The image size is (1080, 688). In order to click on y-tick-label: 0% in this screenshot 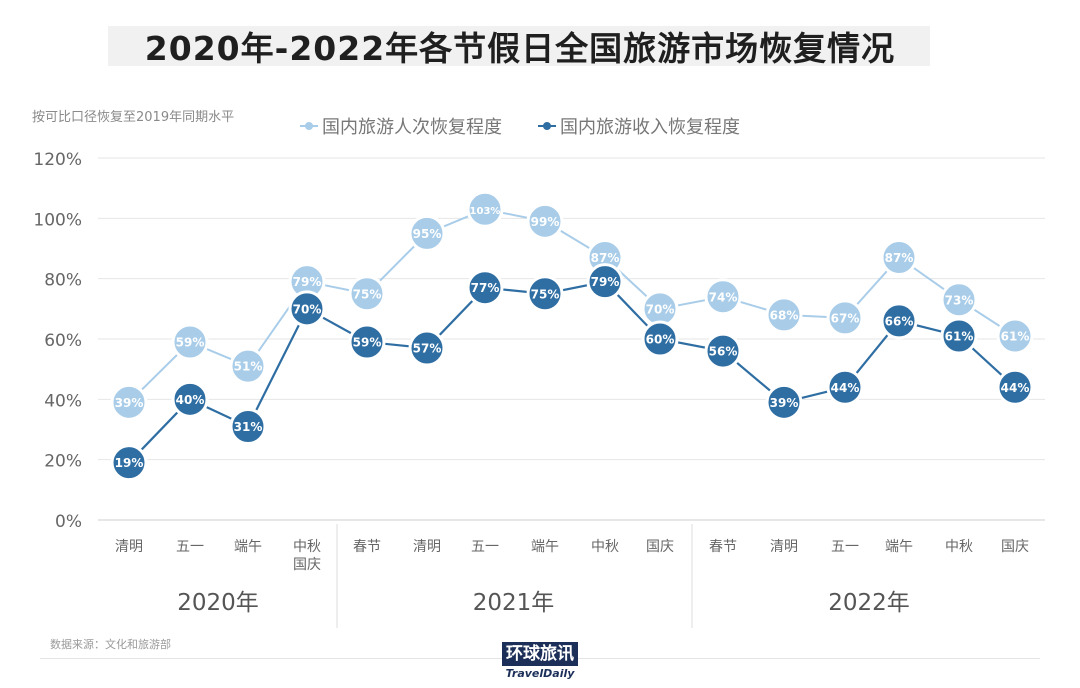, I will do `click(68, 522)`.